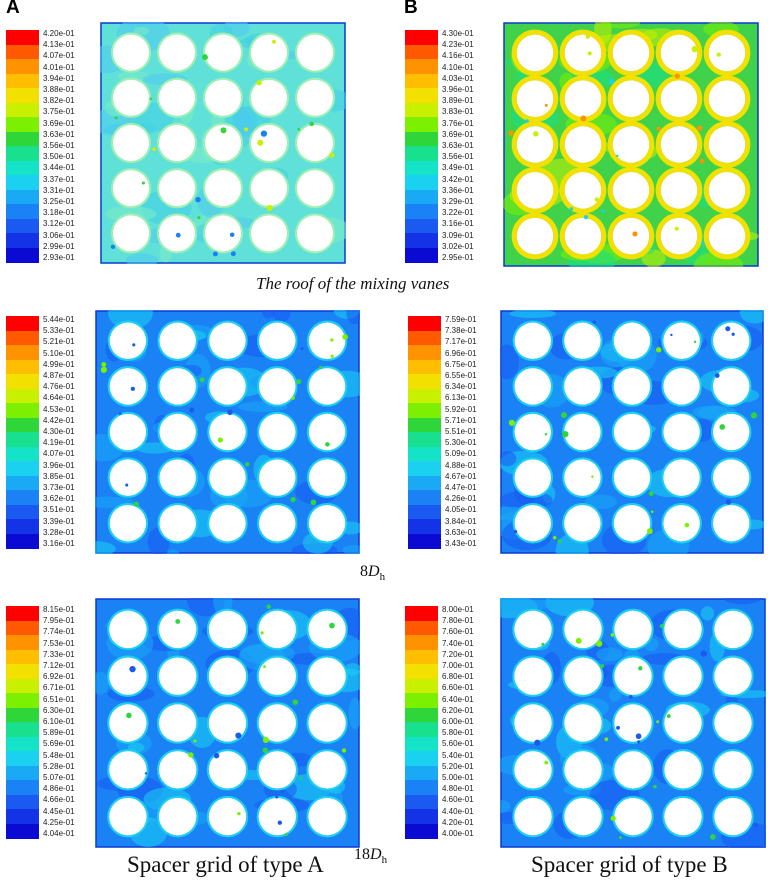  What do you see at coordinates (458, 89) in the screenshot?
I see `colorbar-tick-label: 3.96e-01` at bounding box center [458, 89].